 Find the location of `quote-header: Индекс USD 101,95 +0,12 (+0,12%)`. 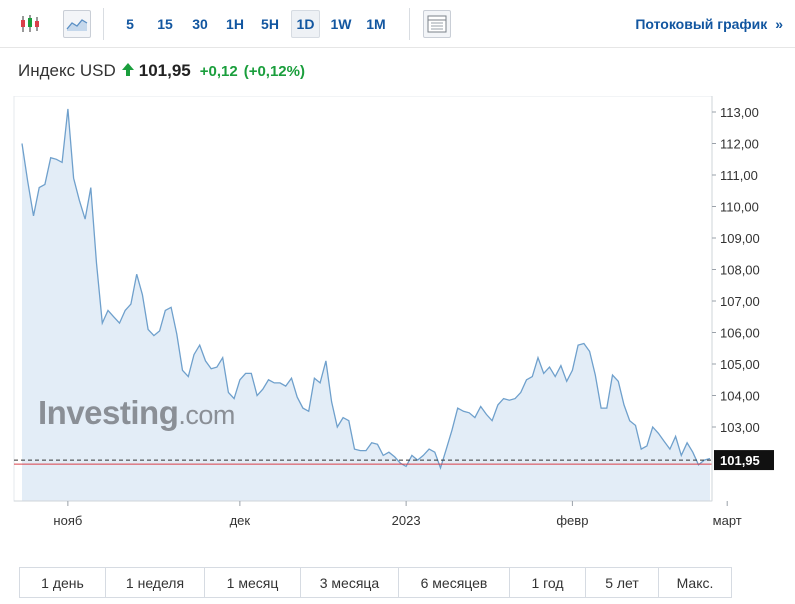

quote-header: Индекс USD 101,95 +0,12 (+0,12%) is located at coordinates (164, 71).